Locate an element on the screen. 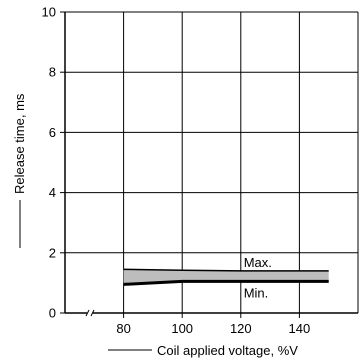  y-tick-label: 4 is located at coordinates (52, 192).